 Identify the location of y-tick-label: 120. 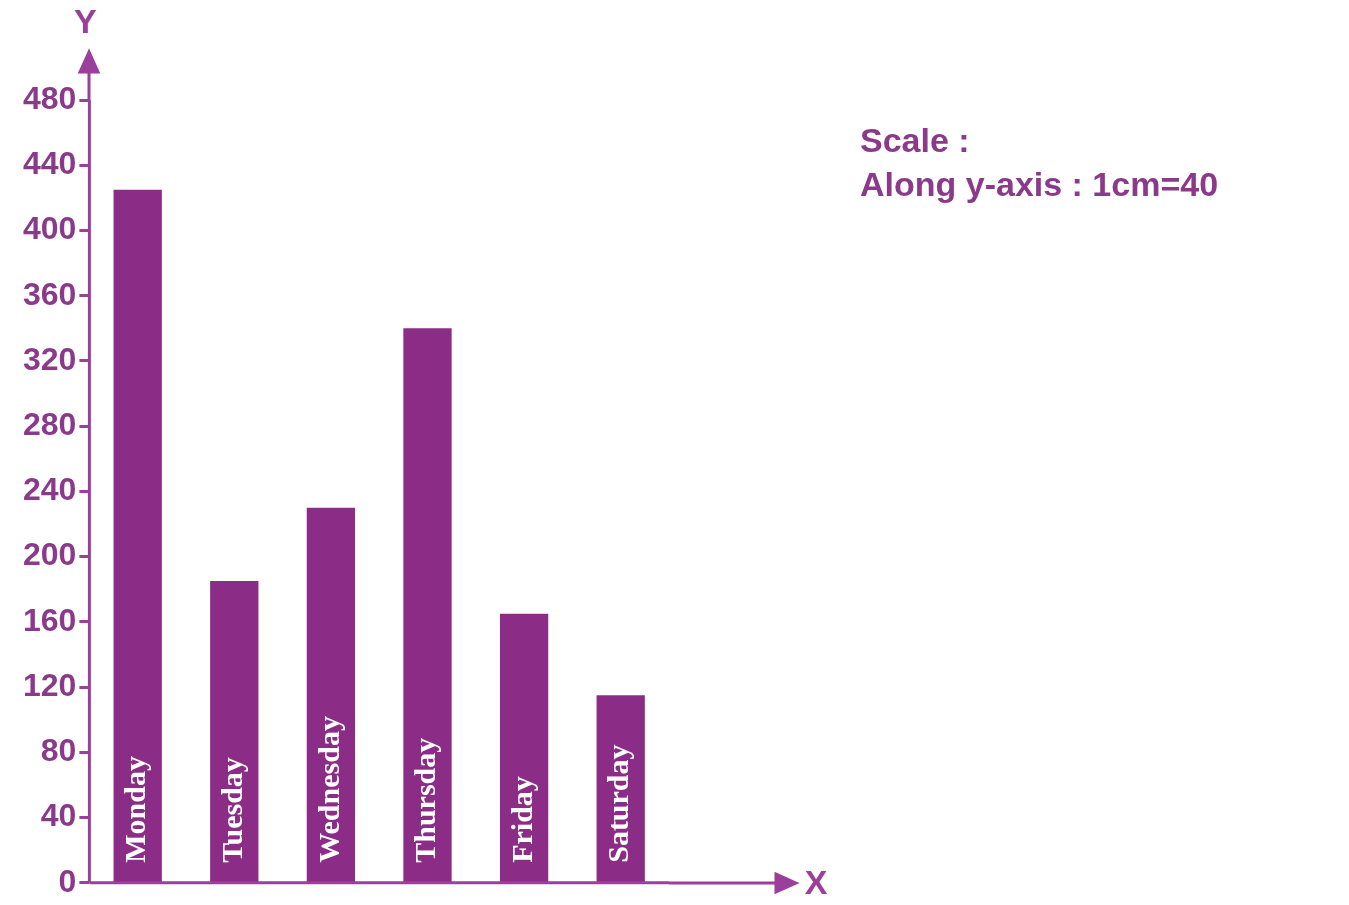
(50, 684).